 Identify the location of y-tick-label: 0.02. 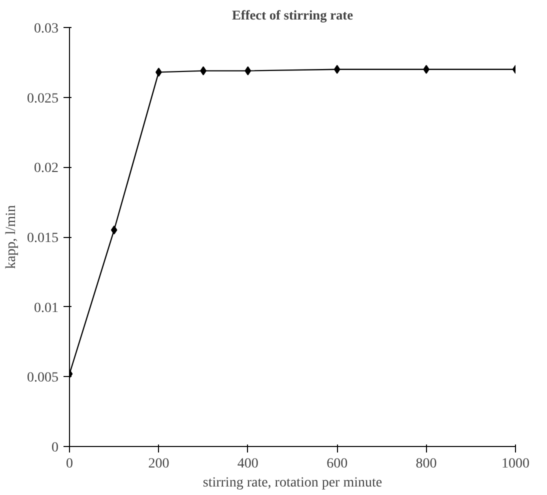
(46, 168).